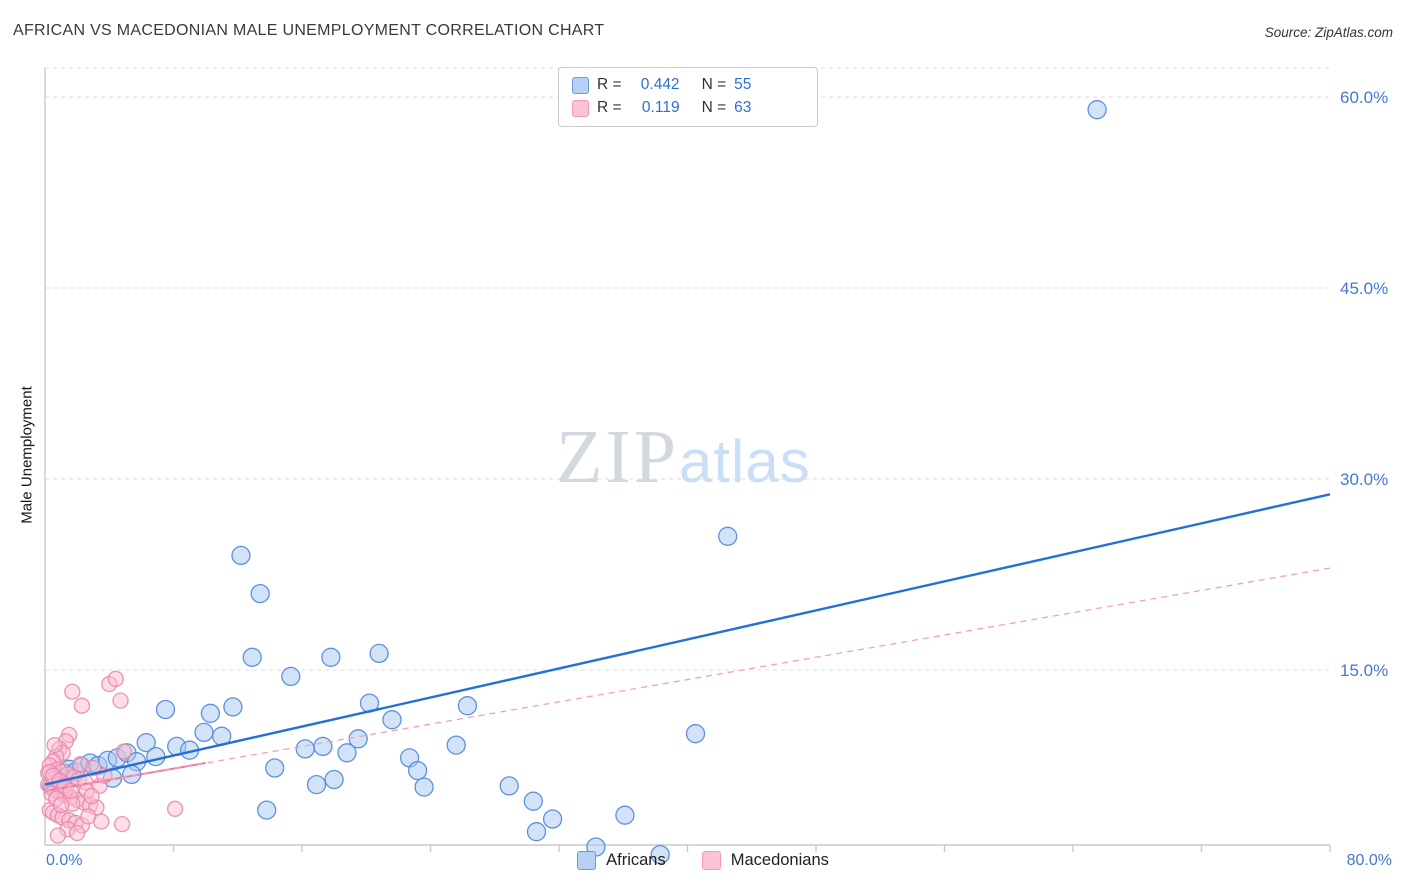 This screenshot has height=892, width=1406. I want to click on source-label: Source: ZipAtlas.com, so click(1328, 32).